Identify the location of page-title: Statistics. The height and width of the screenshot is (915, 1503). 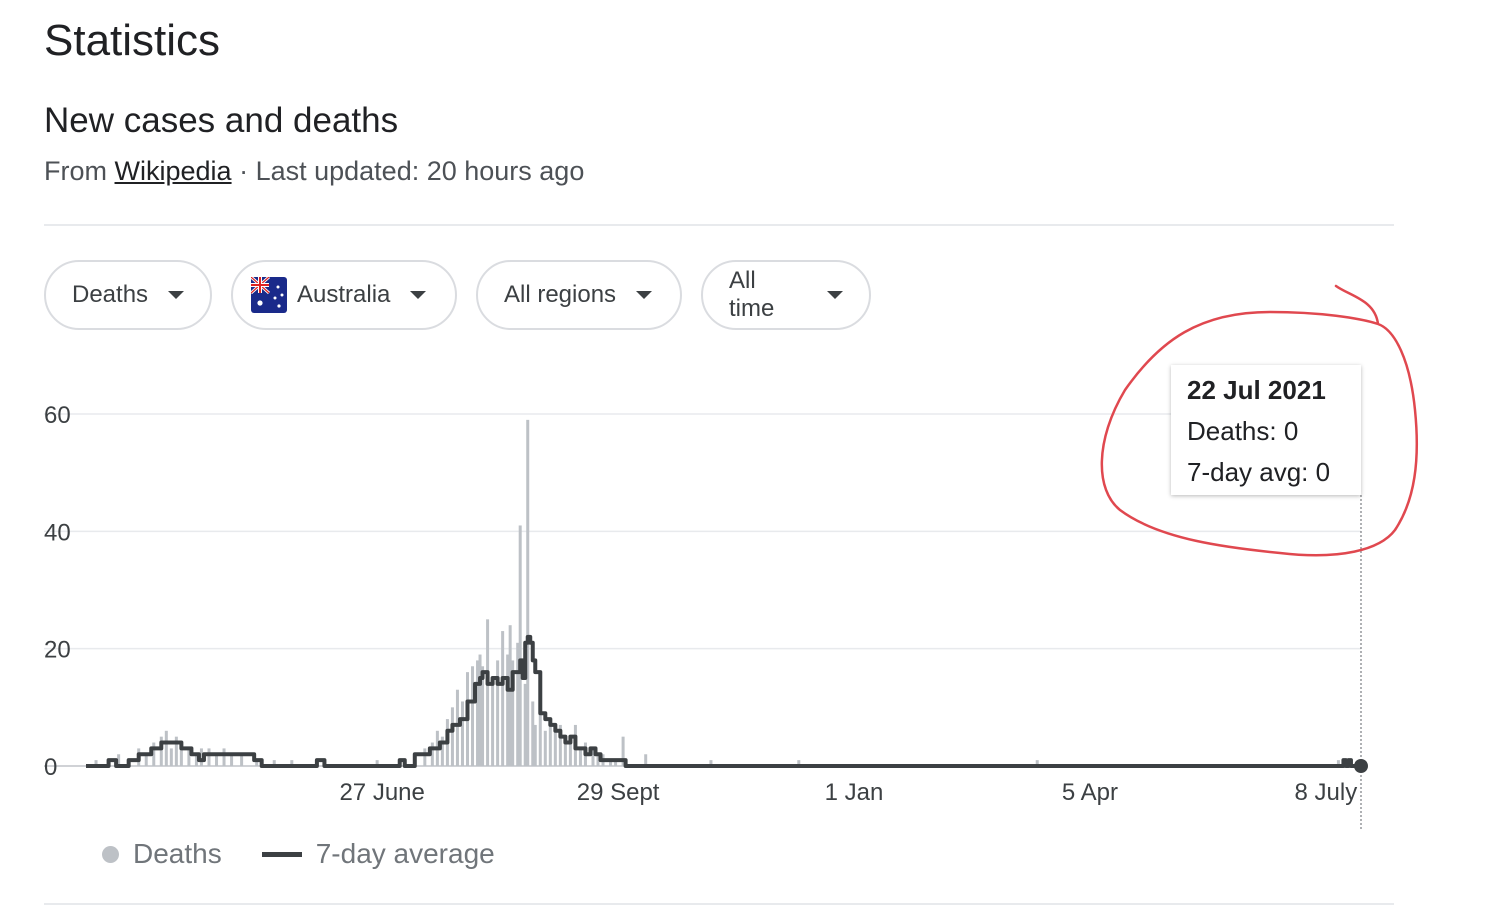
(132, 40).